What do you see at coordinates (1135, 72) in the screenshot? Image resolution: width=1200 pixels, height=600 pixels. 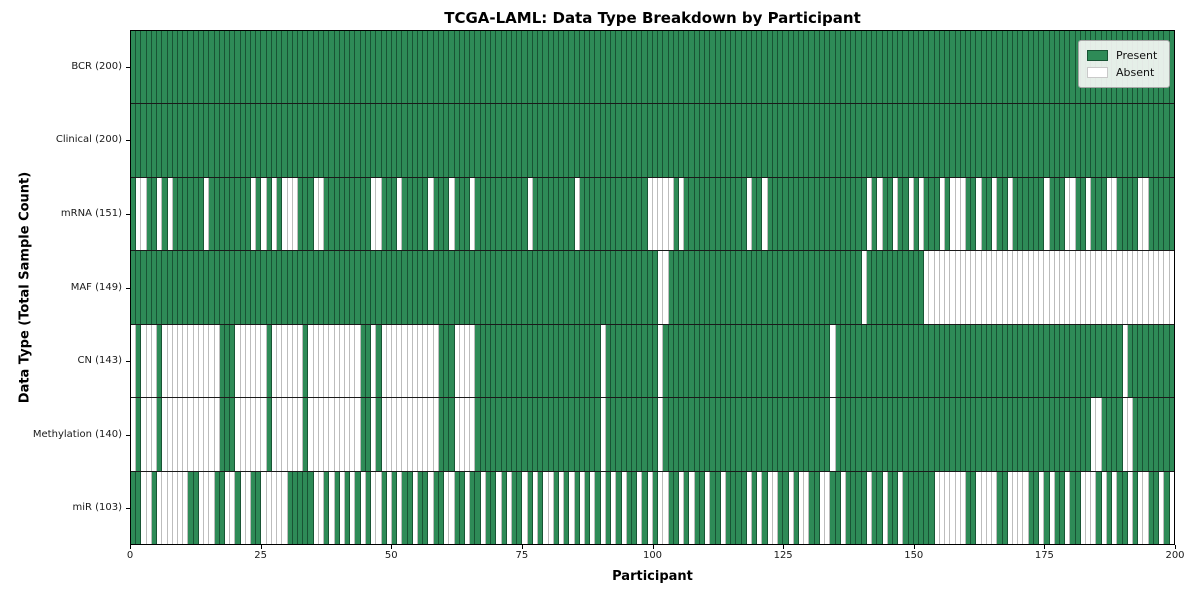 I see `legend-label-absent: Absent` at bounding box center [1135, 72].